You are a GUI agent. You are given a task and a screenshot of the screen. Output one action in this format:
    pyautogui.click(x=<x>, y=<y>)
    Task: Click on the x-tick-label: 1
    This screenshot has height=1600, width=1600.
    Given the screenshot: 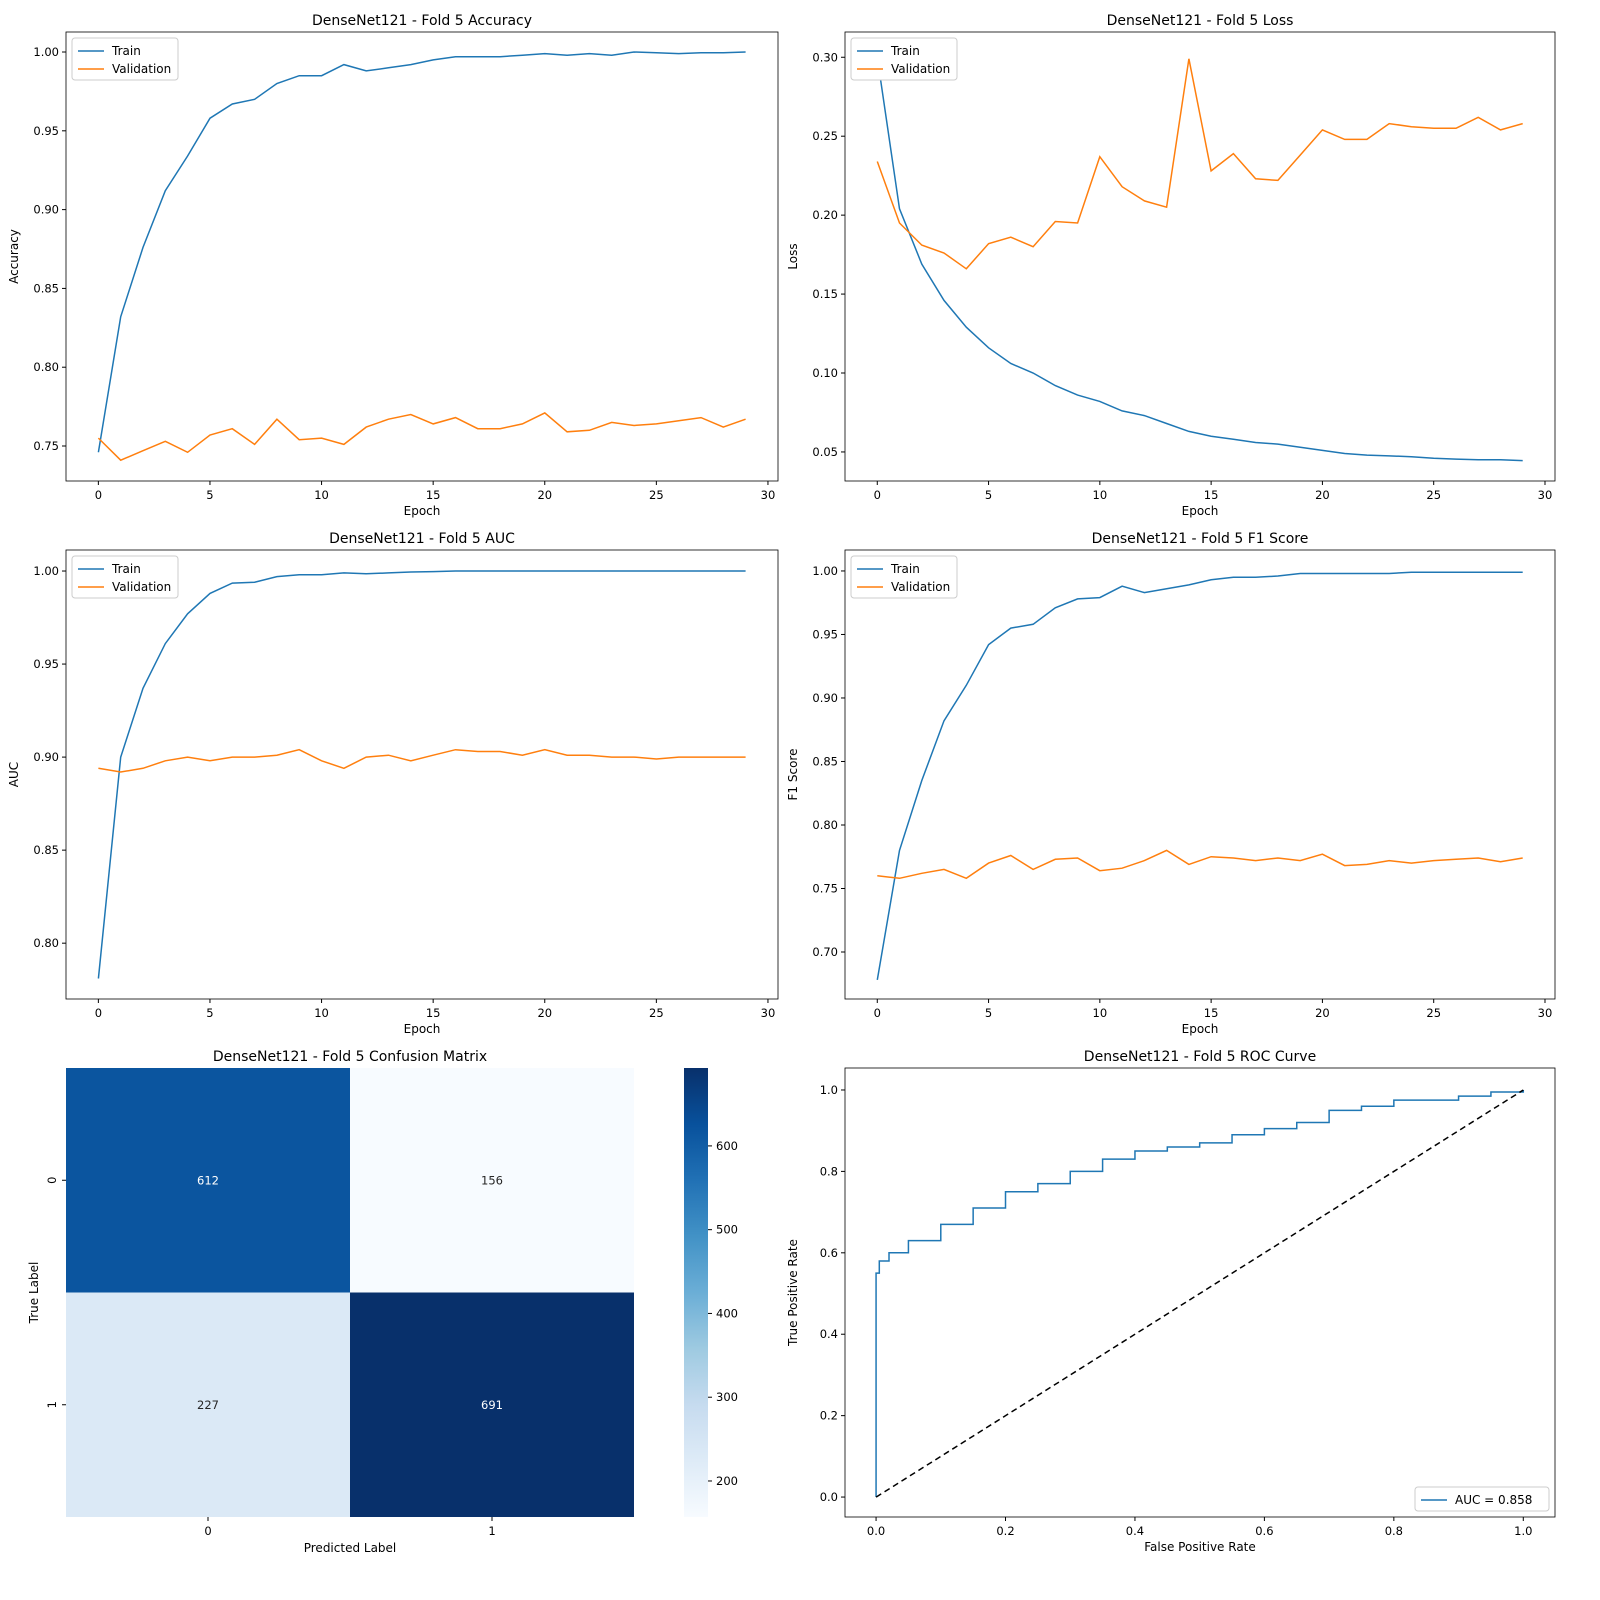 What is the action you would take?
    pyautogui.click(x=491, y=1531)
    